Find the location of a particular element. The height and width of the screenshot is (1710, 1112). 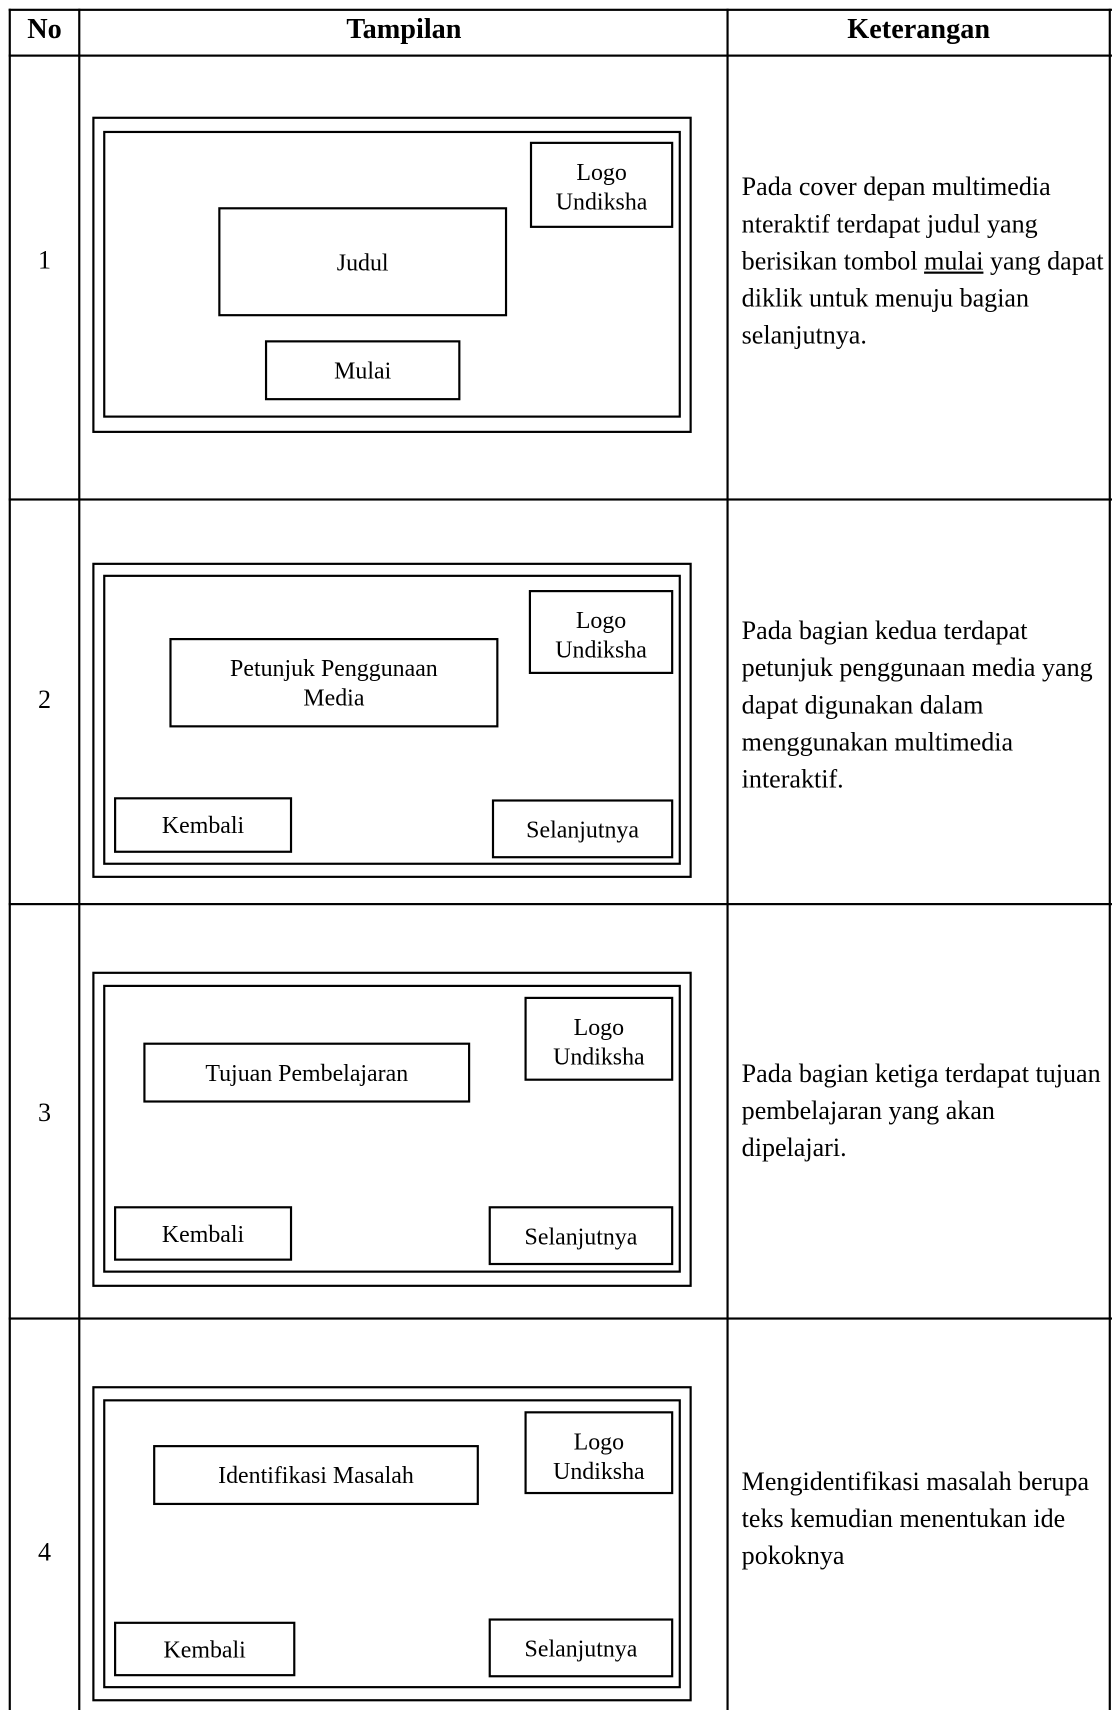

row-number: 2 is located at coordinates (45, 700).